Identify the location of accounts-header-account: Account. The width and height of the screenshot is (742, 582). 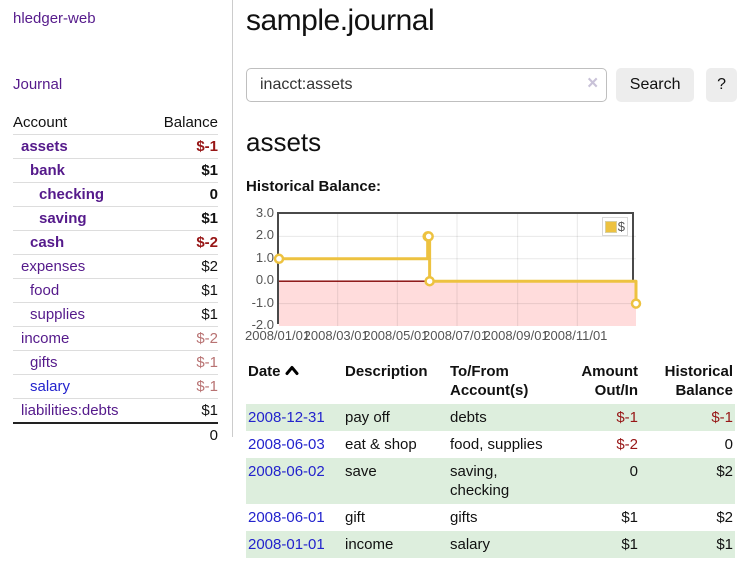
(40, 122).